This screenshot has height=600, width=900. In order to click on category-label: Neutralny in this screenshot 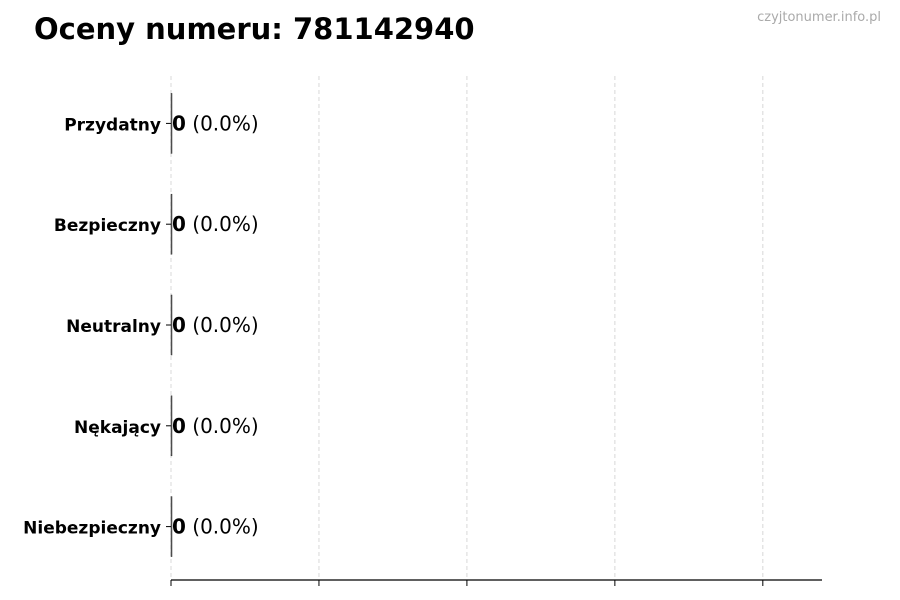, I will do `click(113, 327)`.